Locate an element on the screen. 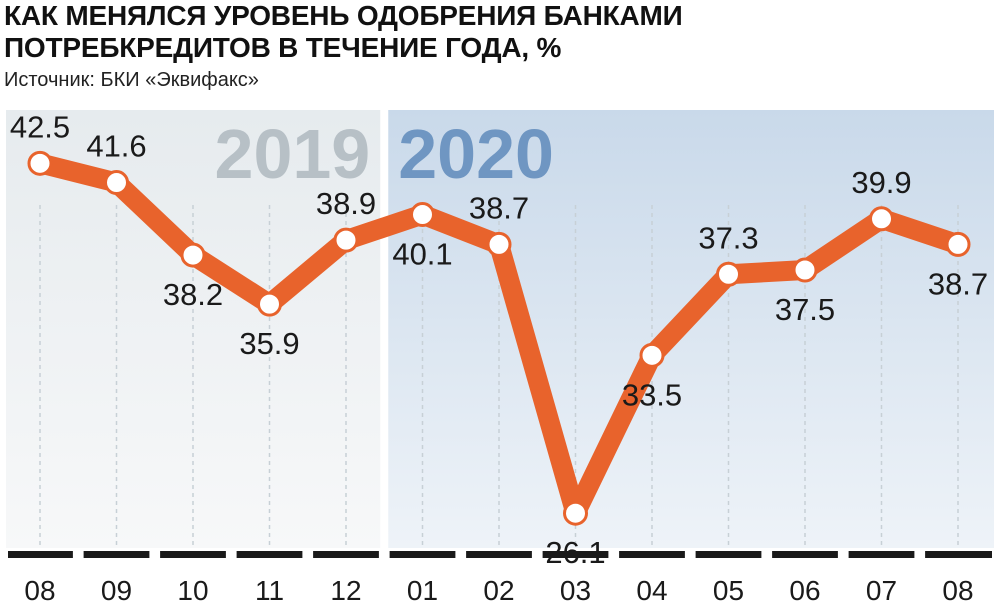 This screenshot has height=605, width=1000. x-tick-label: 03 is located at coordinates (575, 590).